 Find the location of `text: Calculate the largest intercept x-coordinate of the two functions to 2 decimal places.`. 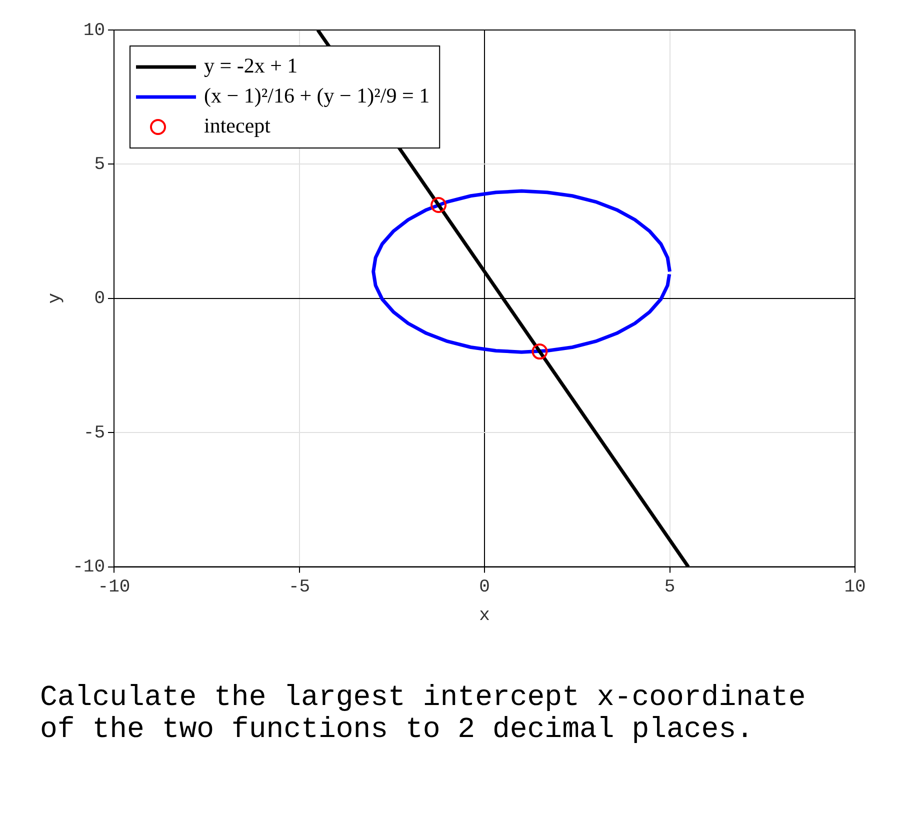

text: Calculate the largest intercept x-coordinate of the two functions to 2 decimal places. is located at coordinates (423, 713).